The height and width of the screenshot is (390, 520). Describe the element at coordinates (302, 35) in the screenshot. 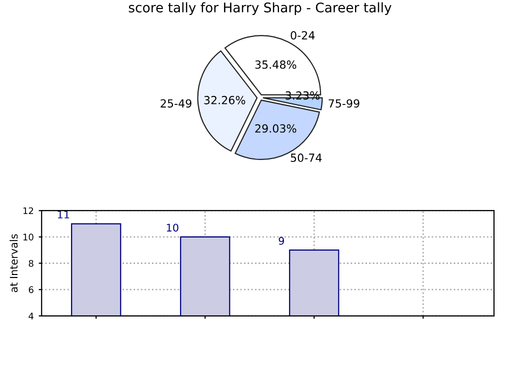

I see `slice-label: 0-24` at that location.